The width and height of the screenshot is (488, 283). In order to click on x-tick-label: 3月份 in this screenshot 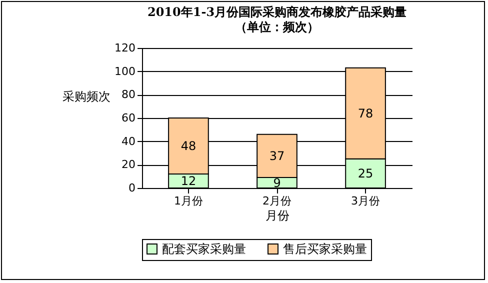, I will do `click(365, 201)`.